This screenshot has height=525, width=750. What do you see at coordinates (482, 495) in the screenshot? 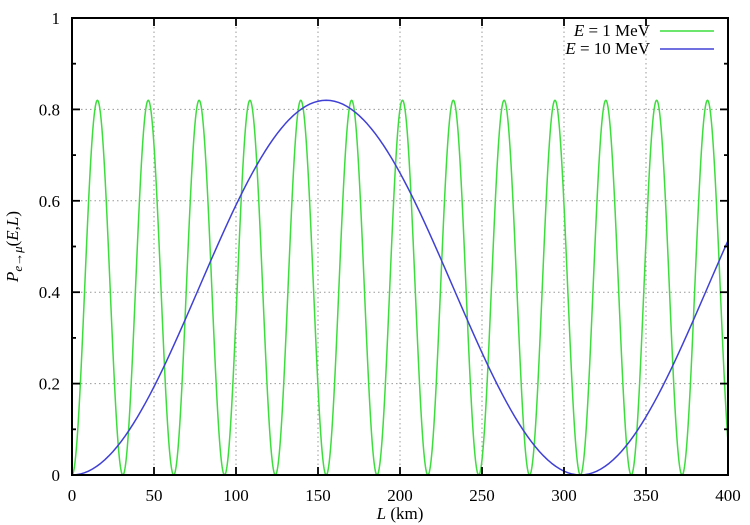
I see `x-tick-label: 250` at bounding box center [482, 495].